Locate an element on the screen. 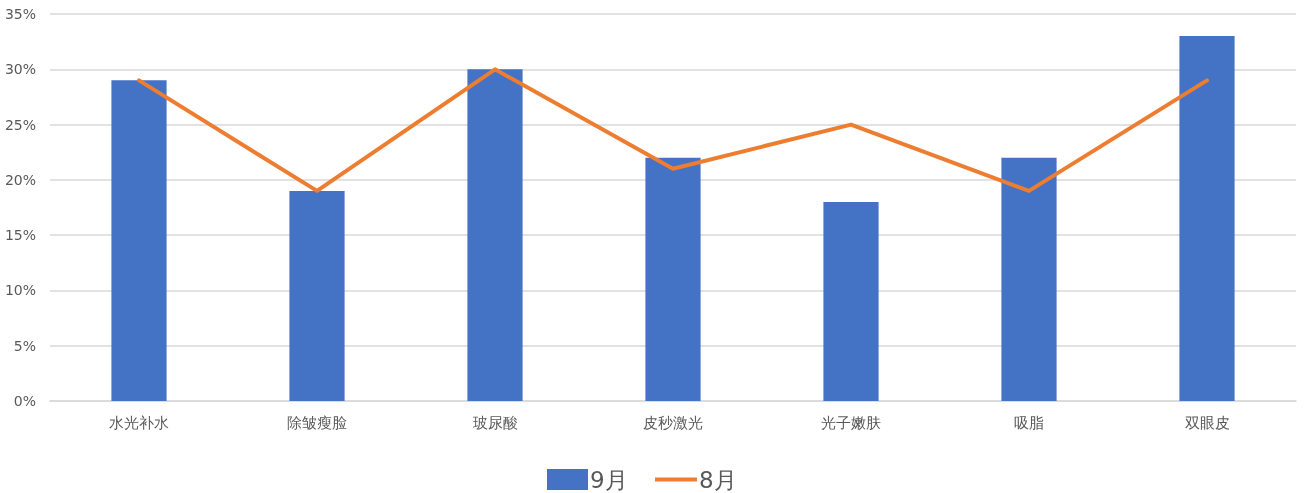 This screenshot has width=1311, height=493. x-tick-label: 水光补水 is located at coordinates (139, 422).